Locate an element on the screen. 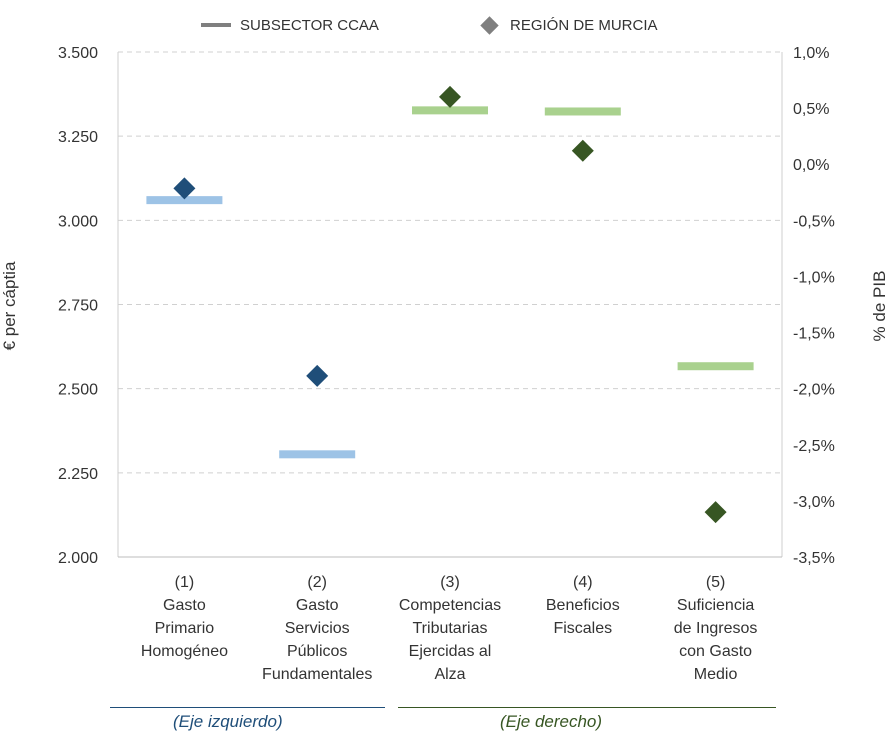  x-tick-label: Competencias is located at coordinates (450, 605).